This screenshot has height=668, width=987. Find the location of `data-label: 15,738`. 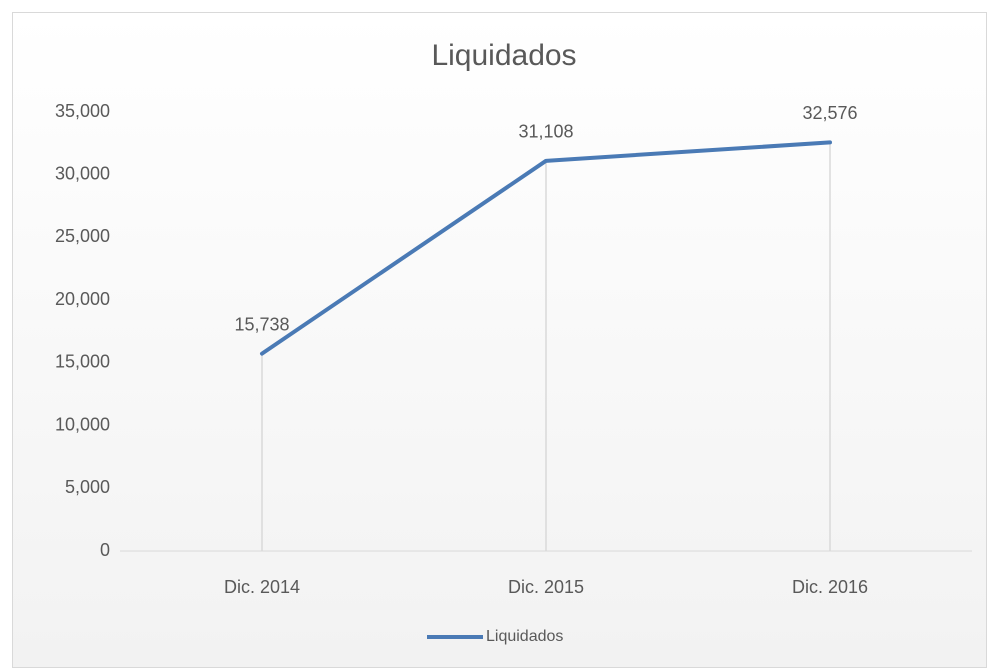

data-label: 15,738 is located at coordinates (261, 324).